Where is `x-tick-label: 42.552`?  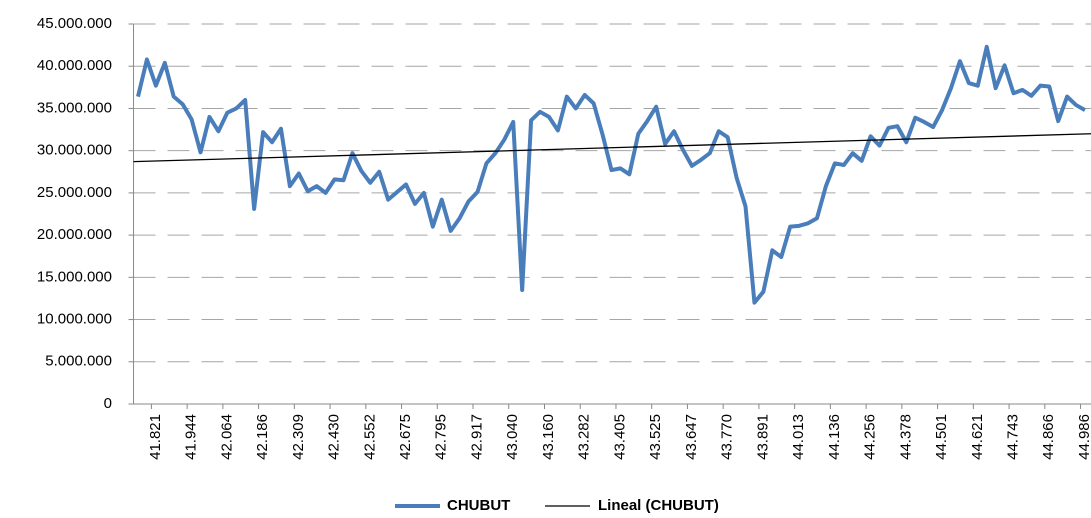
x-tick-label: 42.552 is located at coordinates (369, 437).